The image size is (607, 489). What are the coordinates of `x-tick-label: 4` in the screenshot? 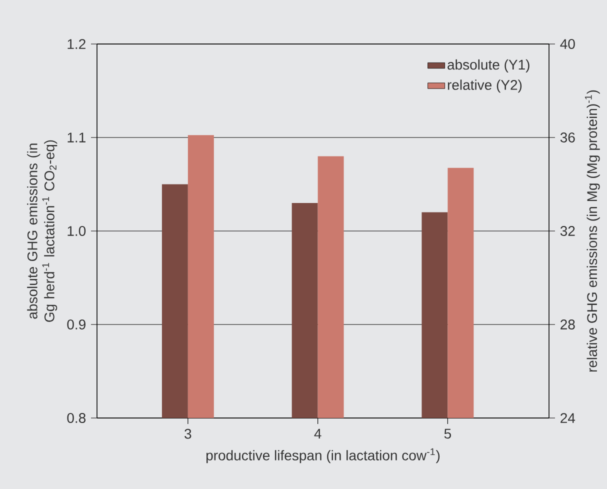 It's located at (318, 433).